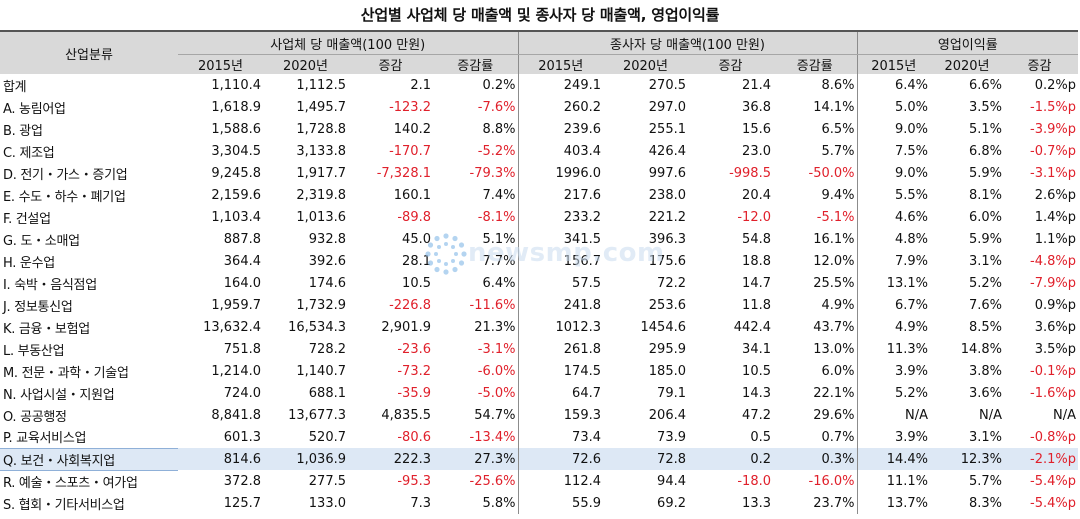  Describe the element at coordinates (760, 437) in the screenshot. I see `table-cell: 0.5` at that location.